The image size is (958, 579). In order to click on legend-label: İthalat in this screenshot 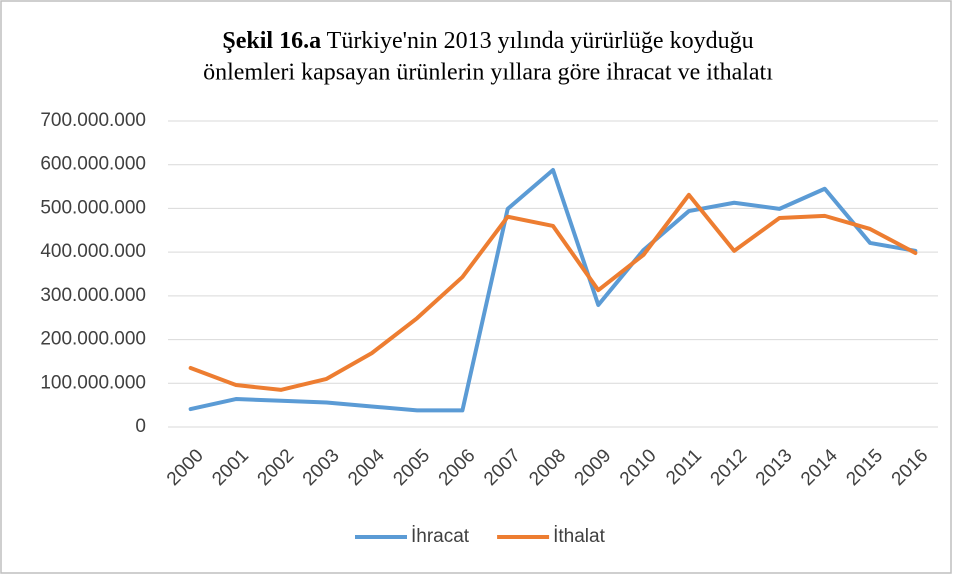, I will do `click(579, 536)`.